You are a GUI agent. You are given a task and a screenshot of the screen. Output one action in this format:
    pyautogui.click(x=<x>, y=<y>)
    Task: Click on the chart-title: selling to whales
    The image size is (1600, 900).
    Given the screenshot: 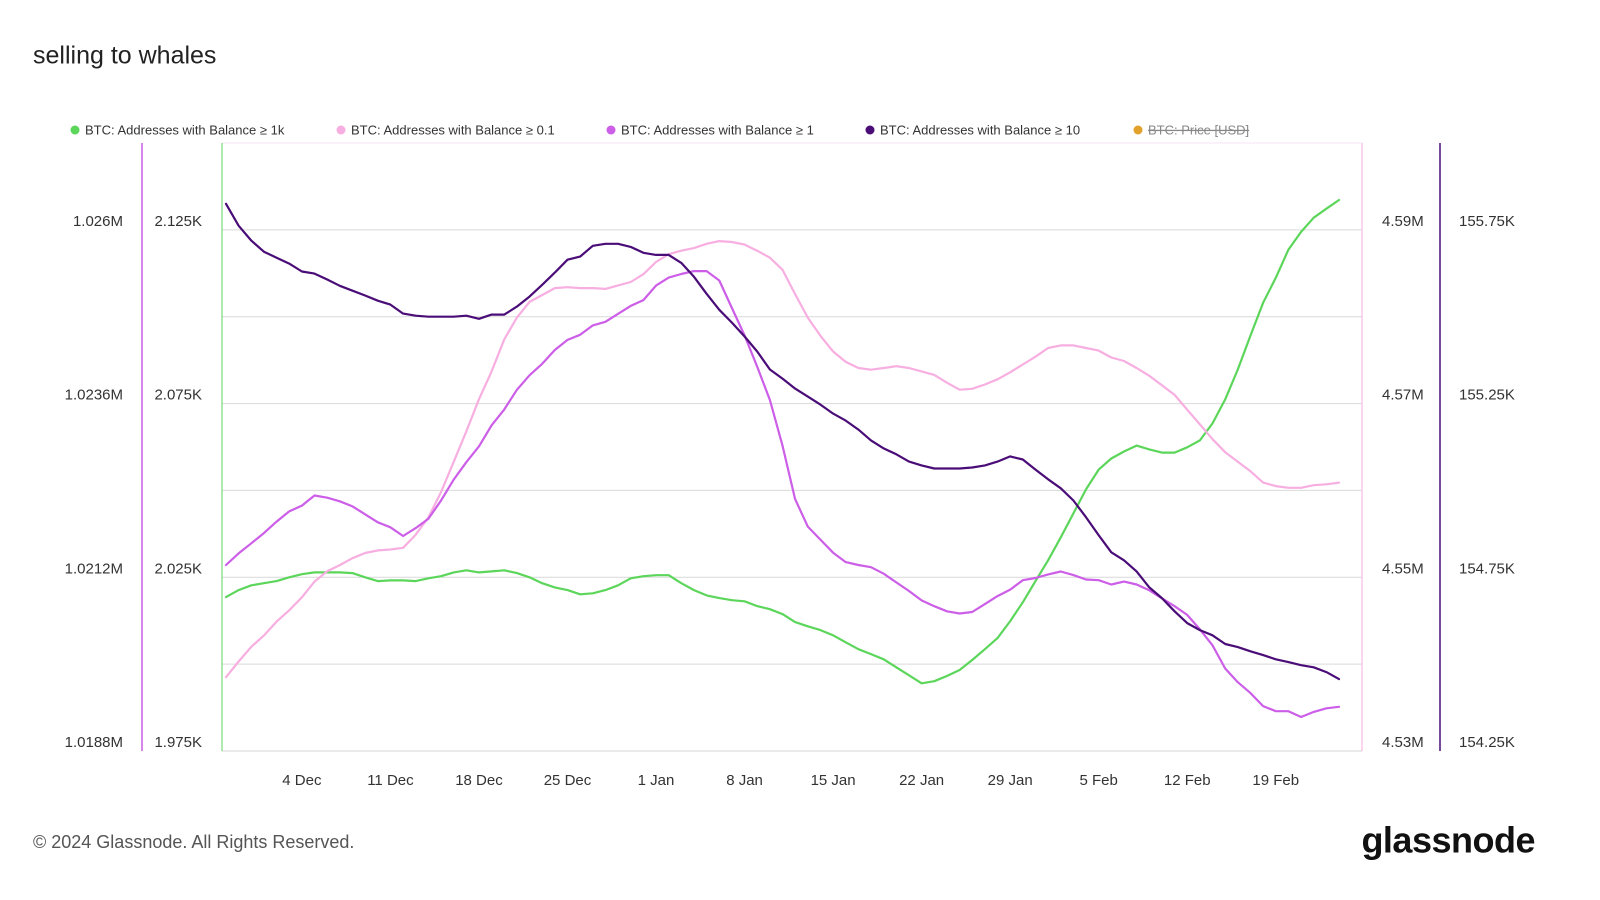 What is the action you would take?
    pyautogui.click(x=124, y=56)
    